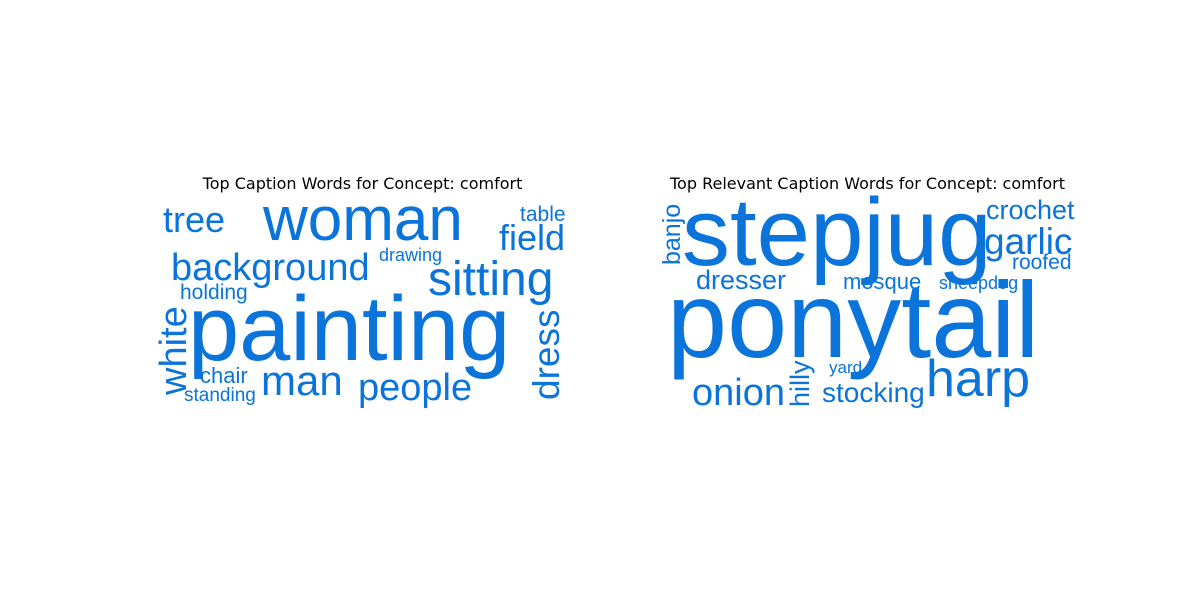  What do you see at coordinates (741, 280) in the screenshot?
I see `word-dresser: dresser` at bounding box center [741, 280].